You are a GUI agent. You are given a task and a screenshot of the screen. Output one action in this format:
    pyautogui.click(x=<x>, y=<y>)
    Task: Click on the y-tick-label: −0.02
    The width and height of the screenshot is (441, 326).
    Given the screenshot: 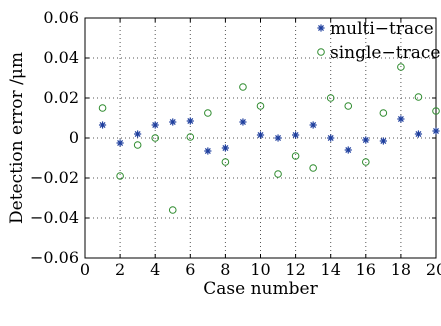 What is the action you would take?
    pyautogui.click(x=54, y=177)
    